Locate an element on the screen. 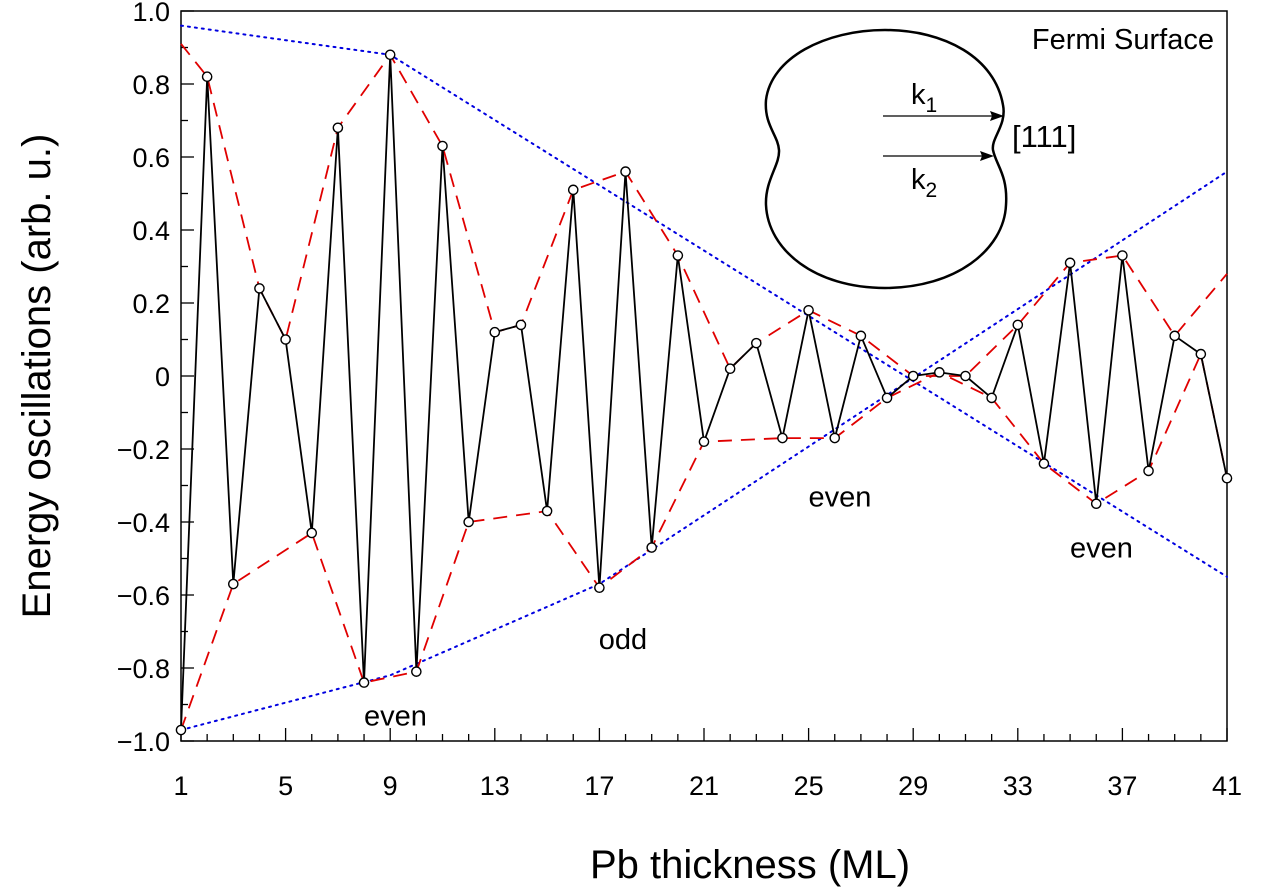  fermi-surface-title: Fermi Surface is located at coordinates (1123, 40).